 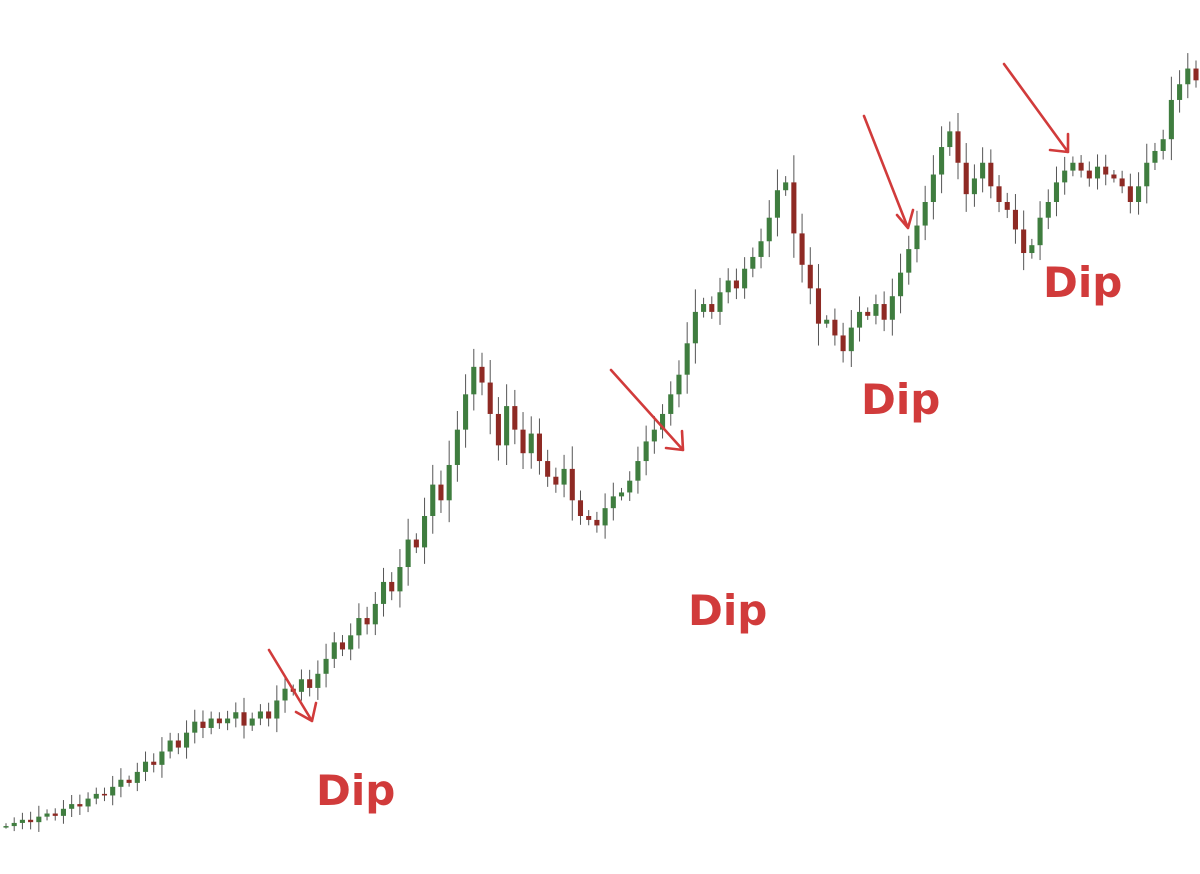 I want to click on dip-label-3: Dip, so click(x=900, y=399).